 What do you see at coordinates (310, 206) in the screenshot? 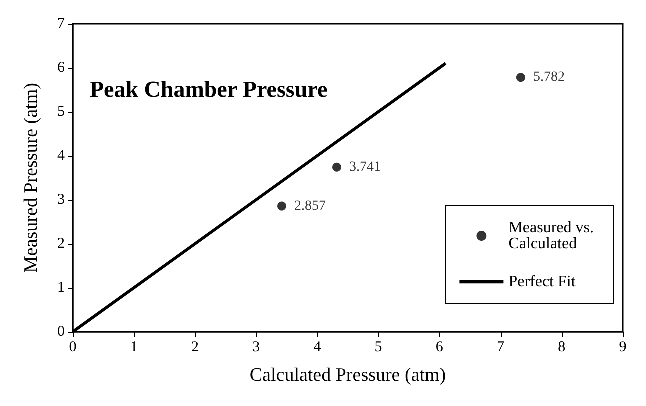
I see `data-label: 2.857` at bounding box center [310, 206].